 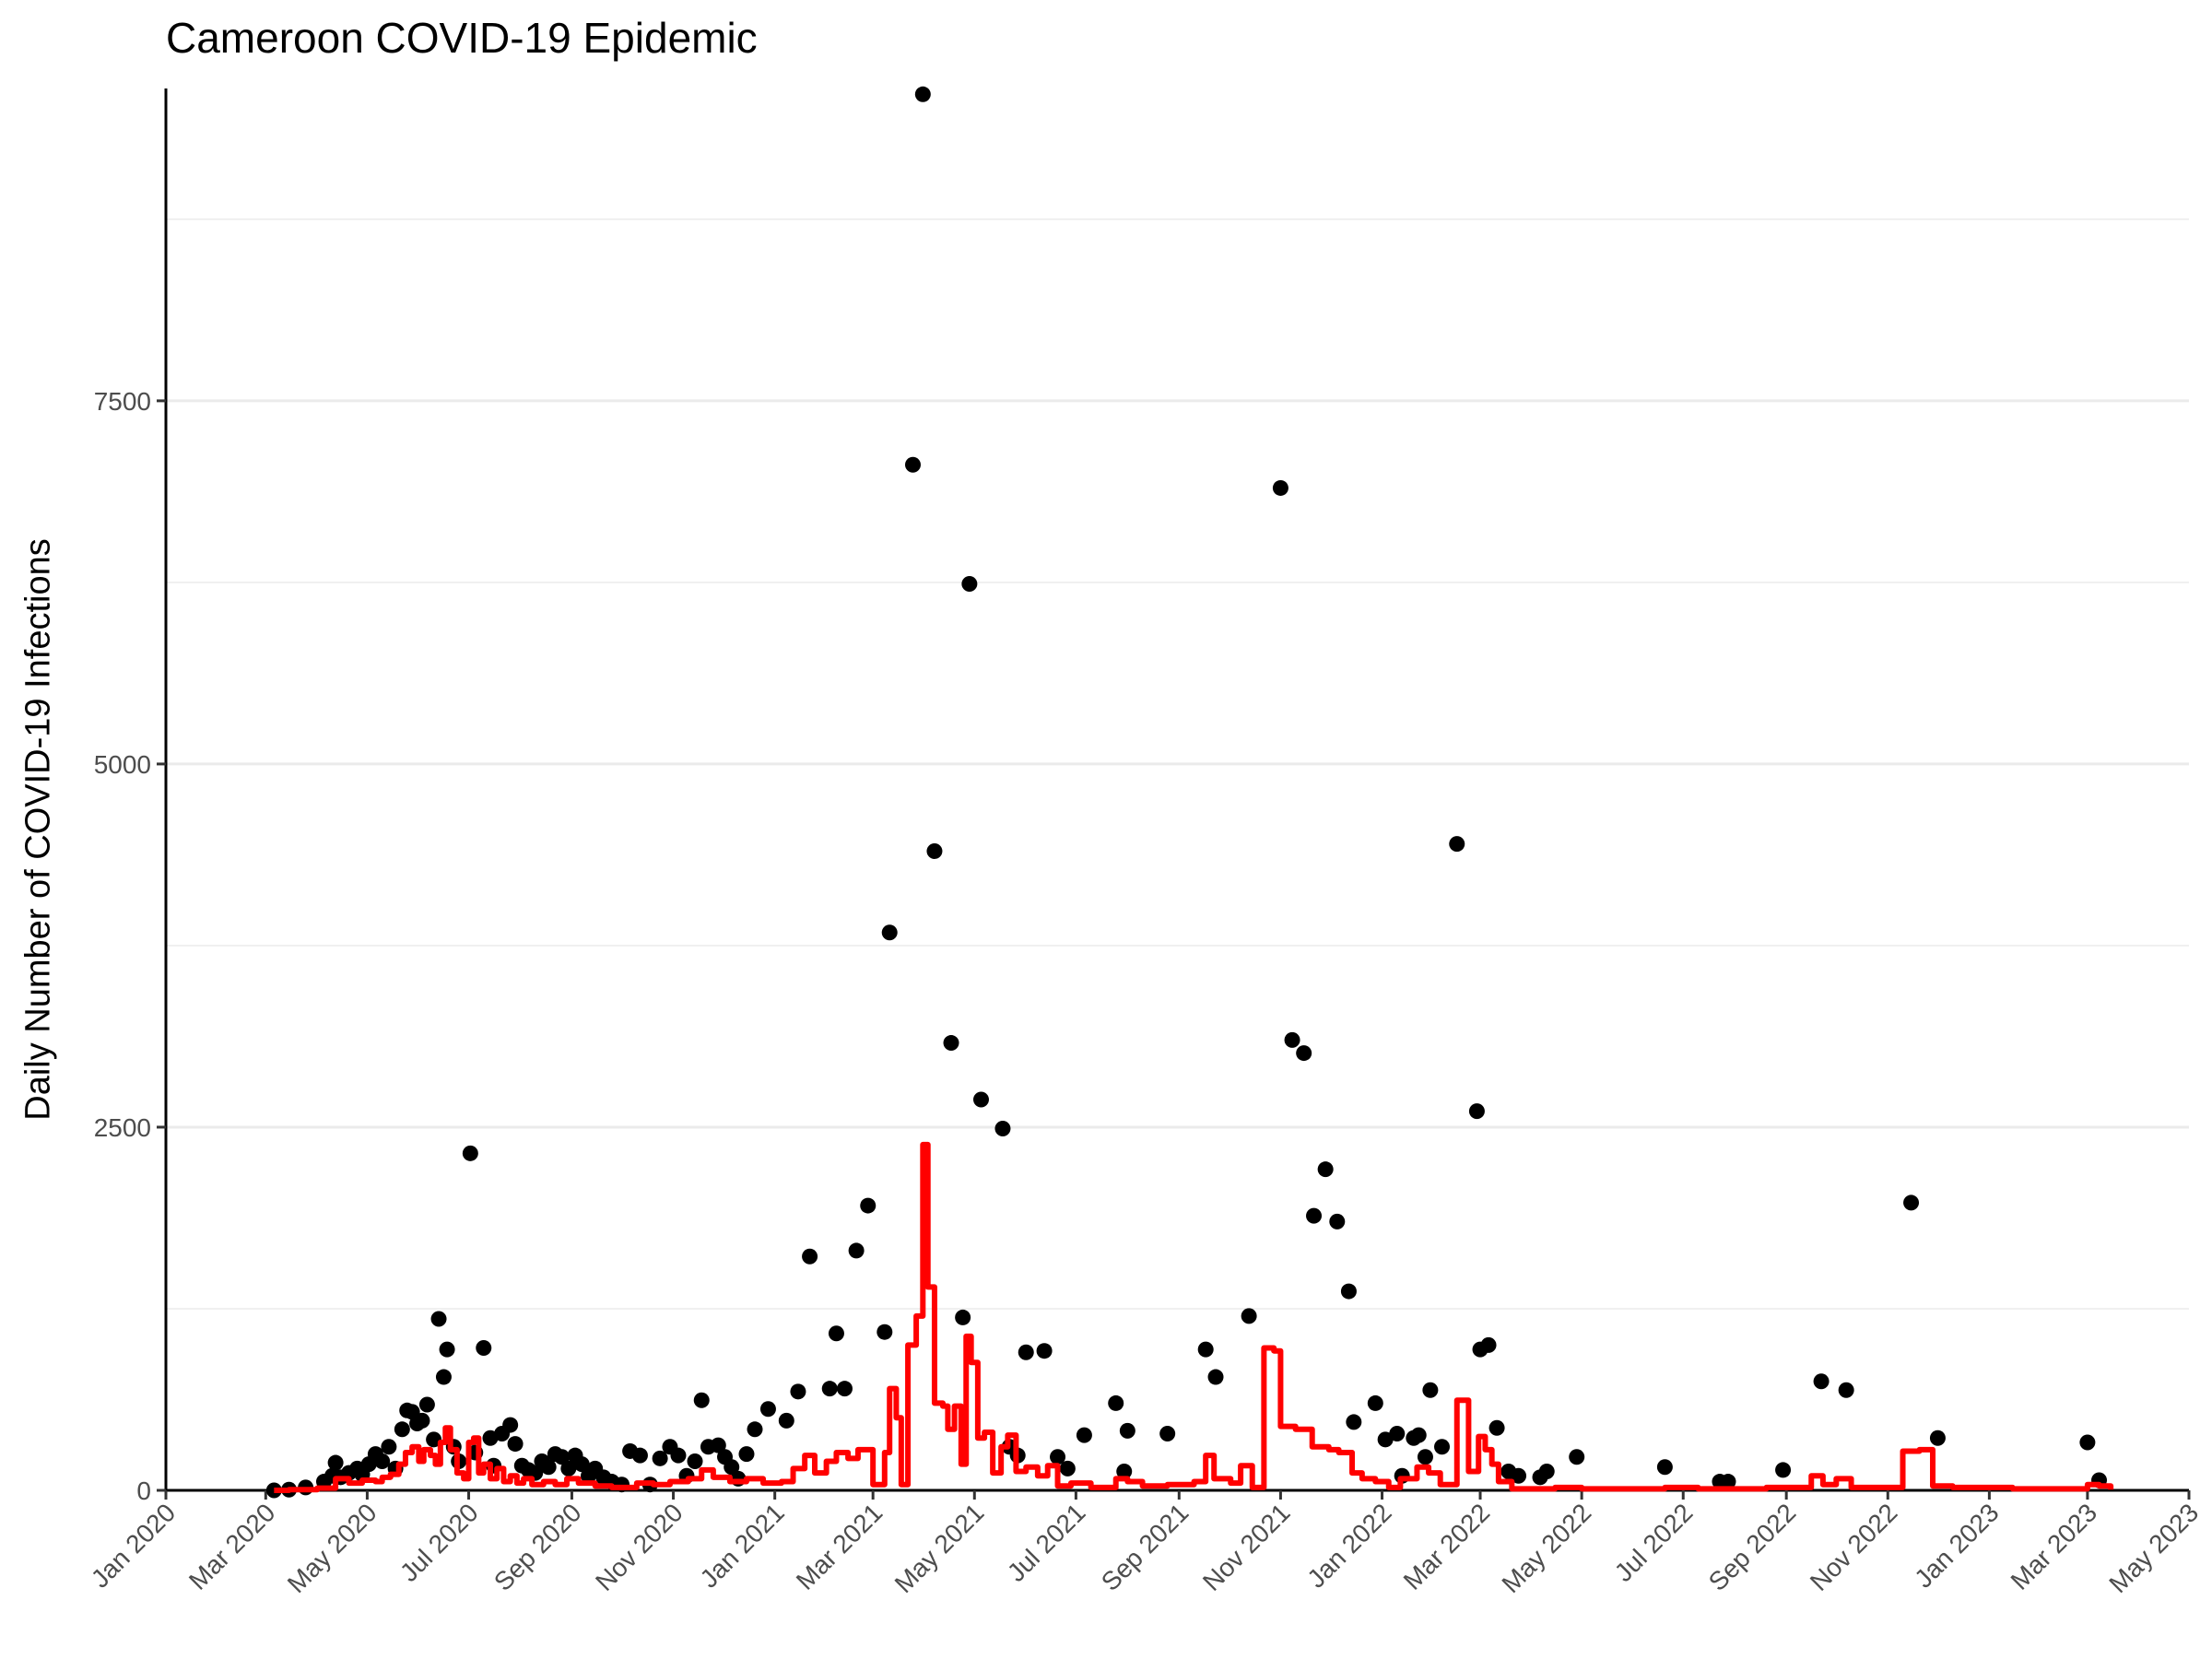 I want to click on y-tick-label: 2500, so click(x=122, y=1127).